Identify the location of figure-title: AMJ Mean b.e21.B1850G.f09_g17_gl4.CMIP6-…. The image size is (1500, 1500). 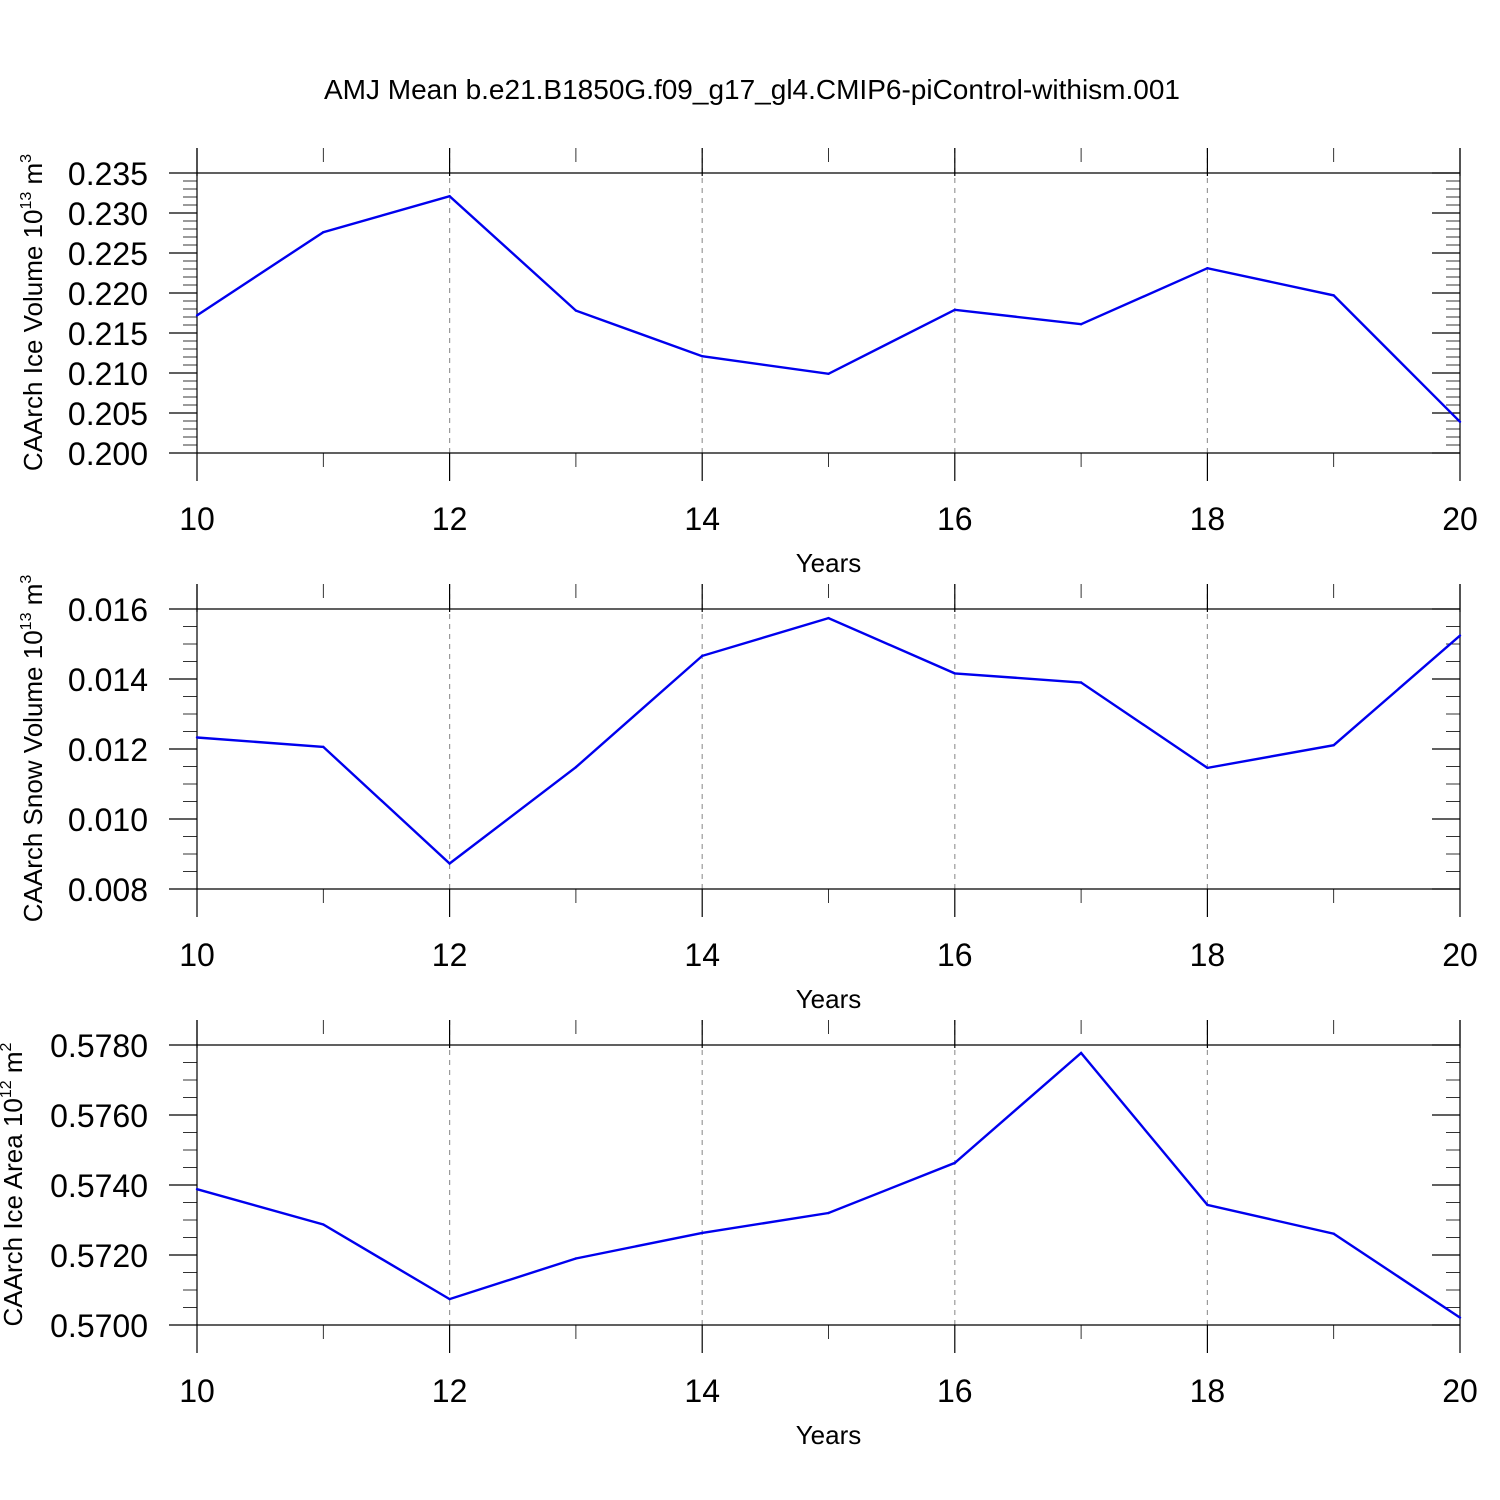
(752, 89).